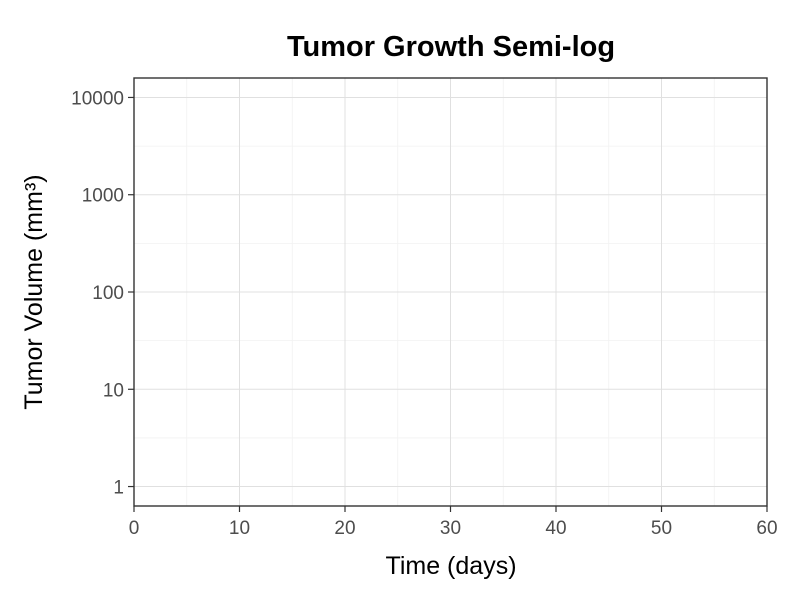 The width and height of the screenshot is (800, 600). Describe the element at coordinates (97, 98) in the screenshot. I see `y-tick-label-4: 10000` at that location.